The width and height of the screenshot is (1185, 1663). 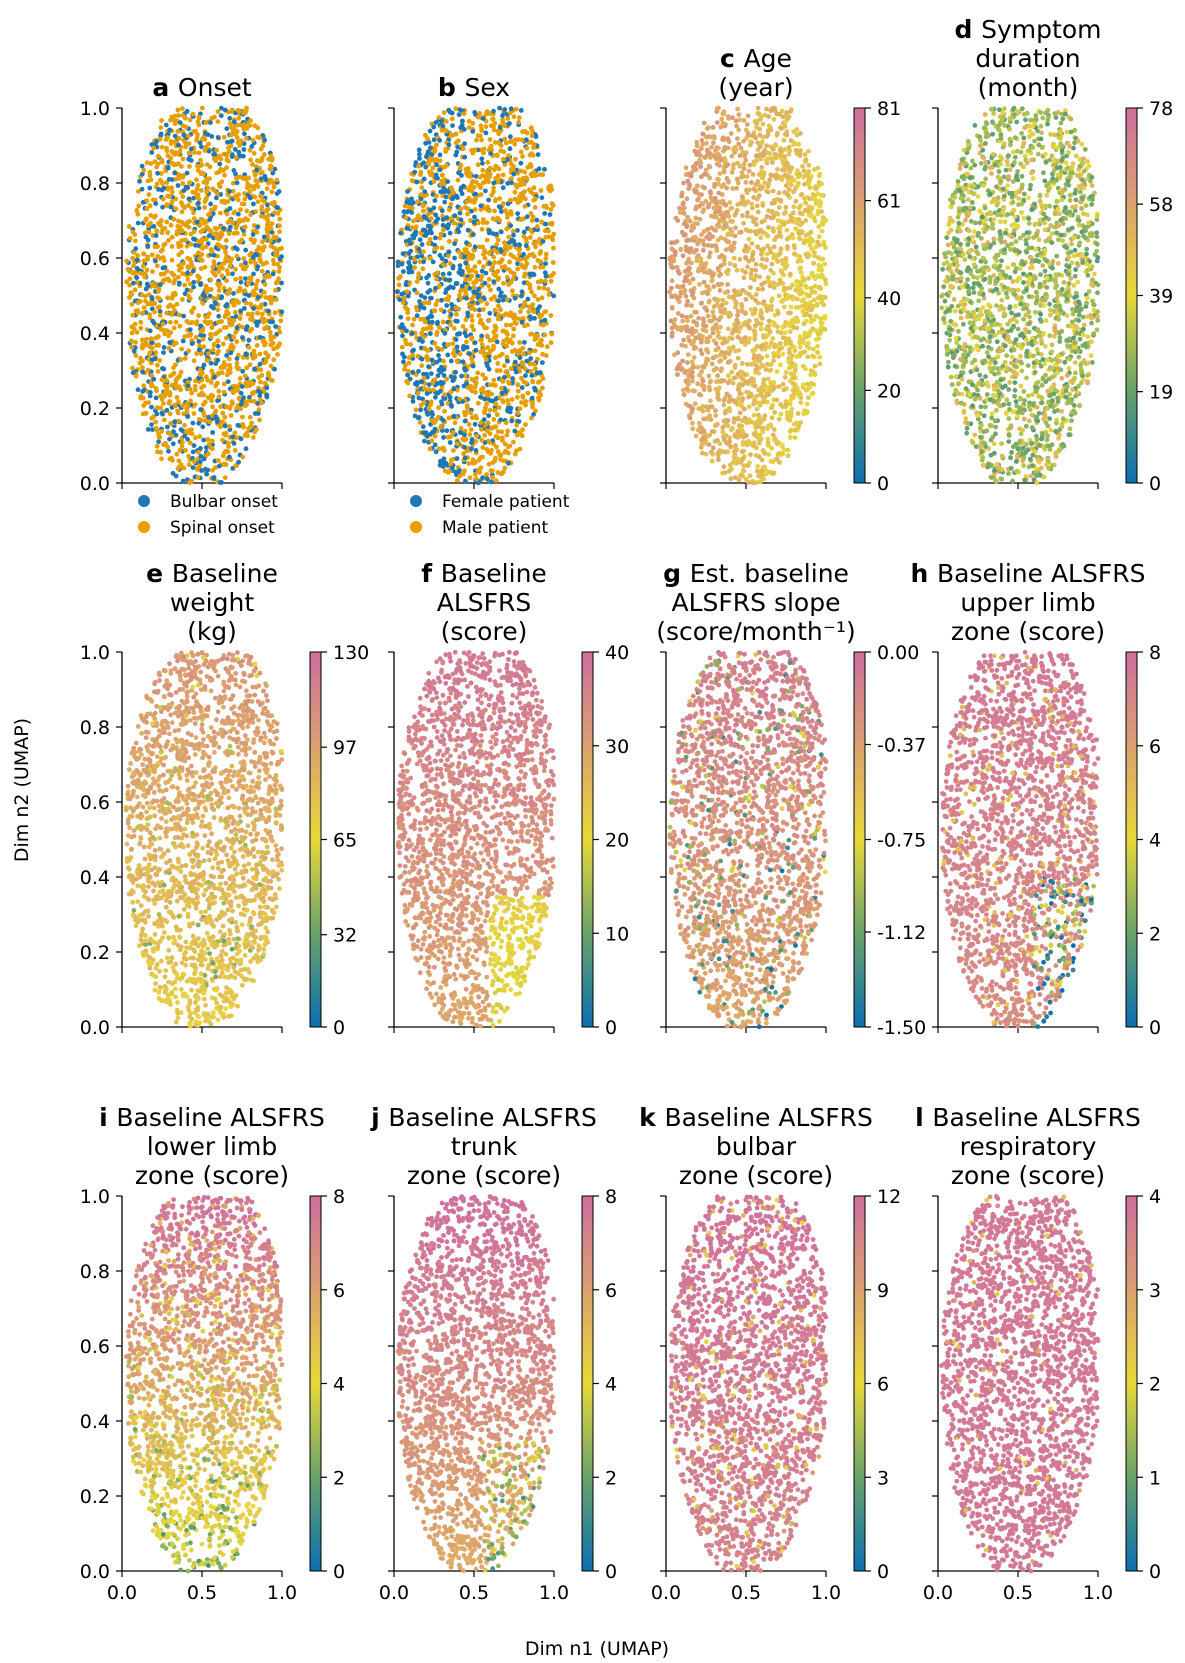 I want to click on legend-label: Male patient, so click(x=495, y=528).